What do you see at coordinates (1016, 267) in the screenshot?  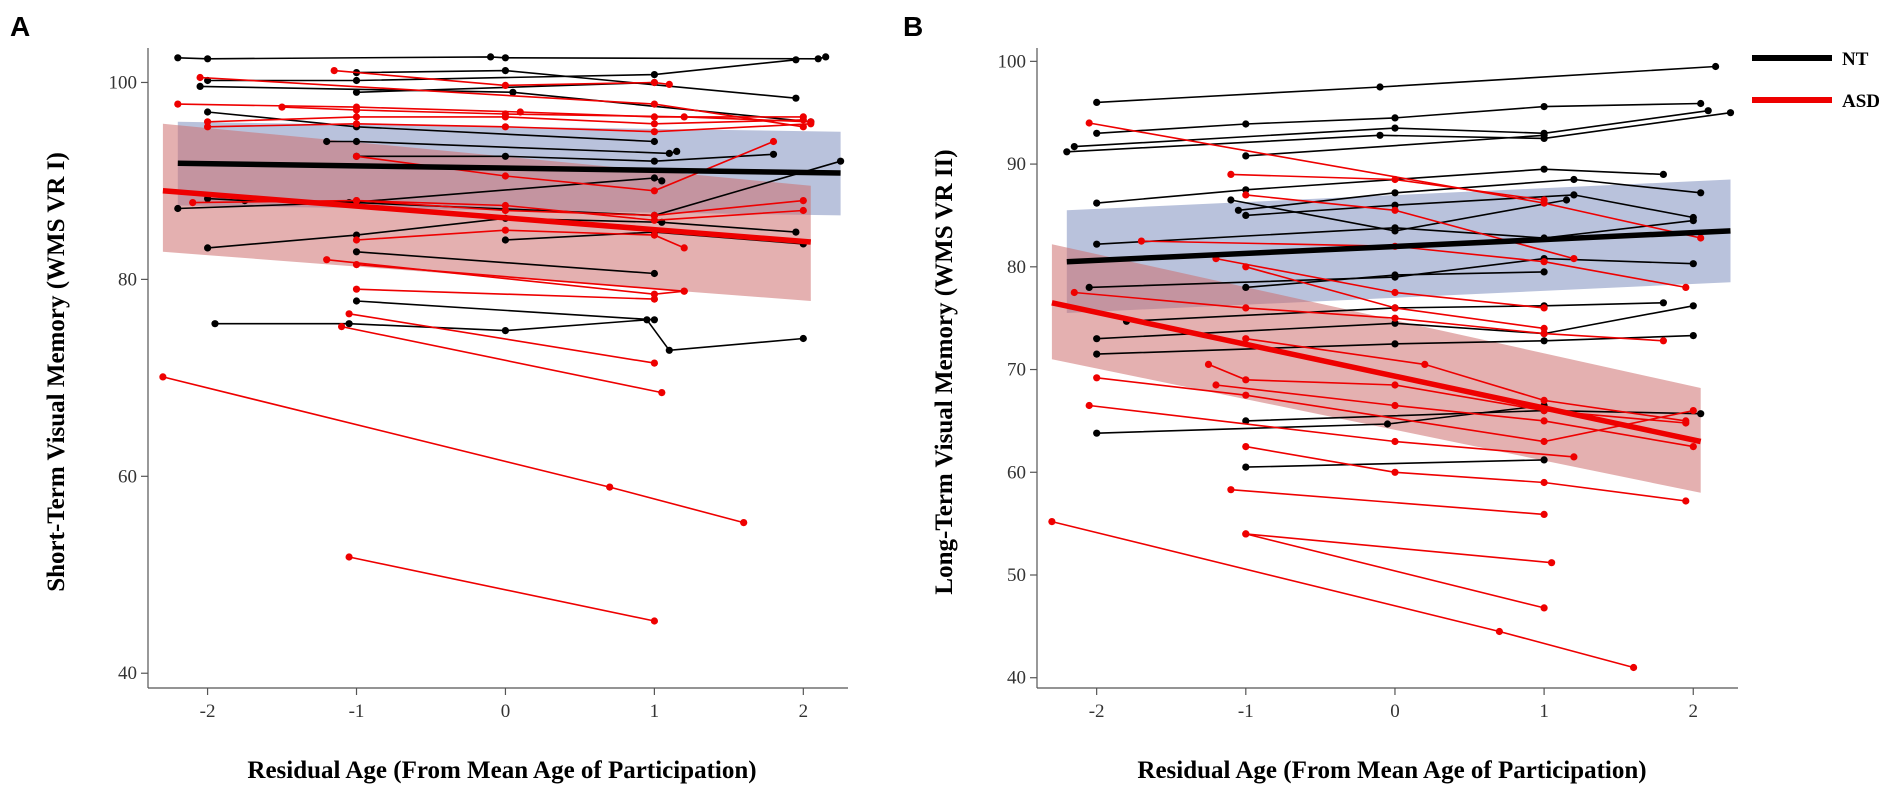 I see `y-tick-label: 80` at bounding box center [1016, 267].